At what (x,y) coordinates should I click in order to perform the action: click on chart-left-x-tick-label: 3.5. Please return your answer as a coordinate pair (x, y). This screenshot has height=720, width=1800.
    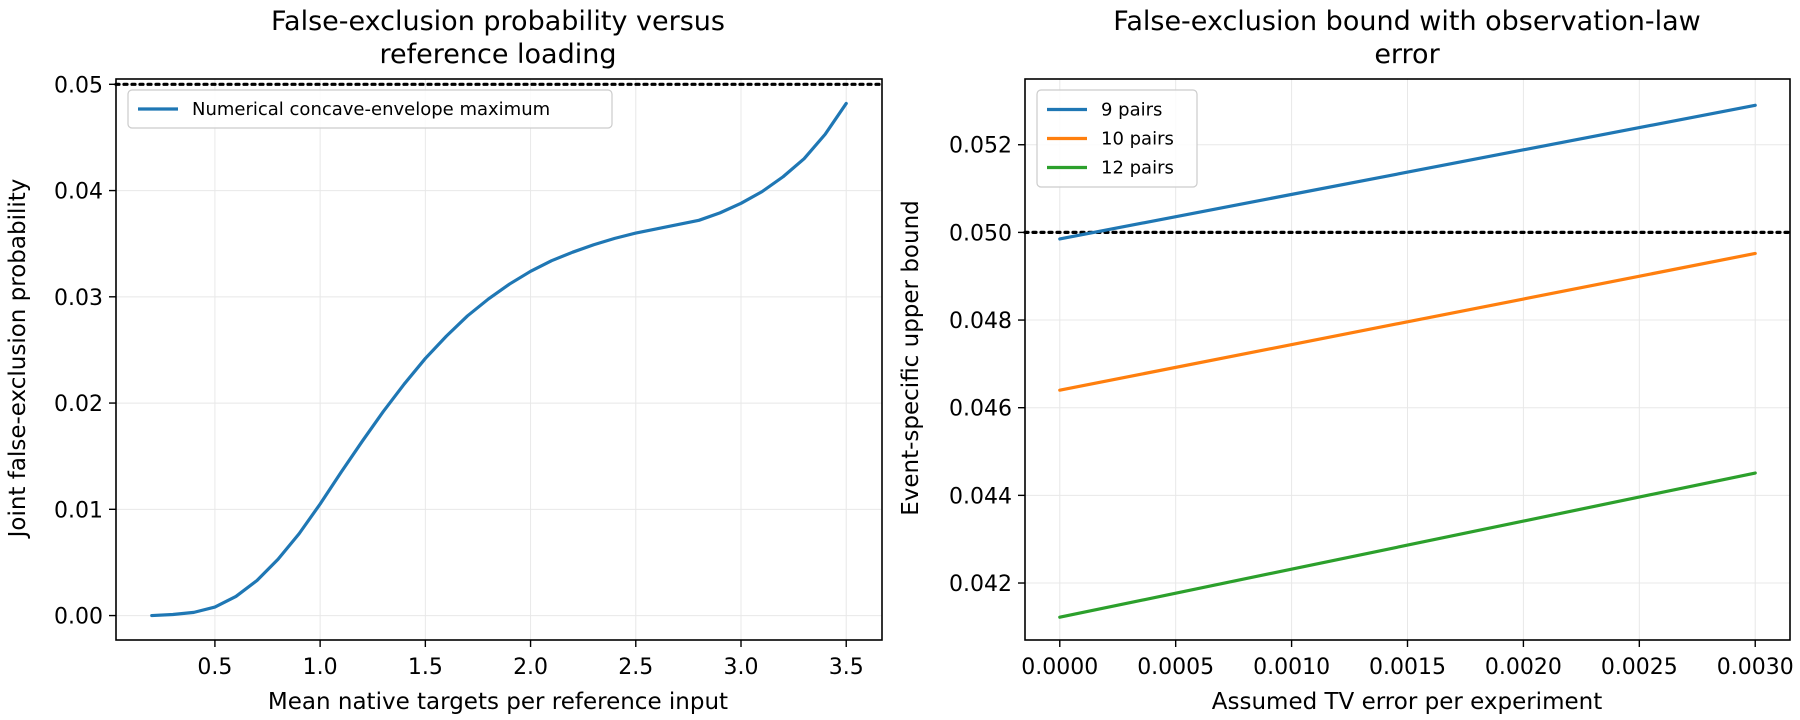
    Looking at the image, I should click on (846, 667).